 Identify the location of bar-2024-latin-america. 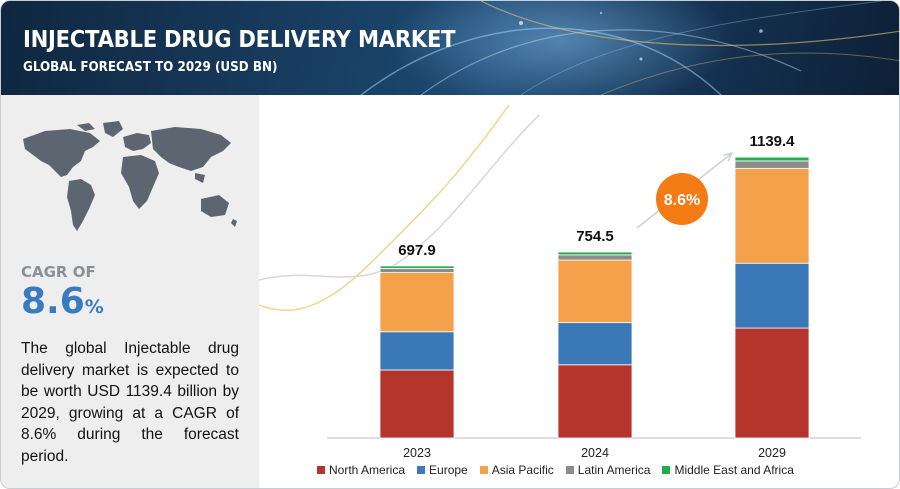
(595, 257).